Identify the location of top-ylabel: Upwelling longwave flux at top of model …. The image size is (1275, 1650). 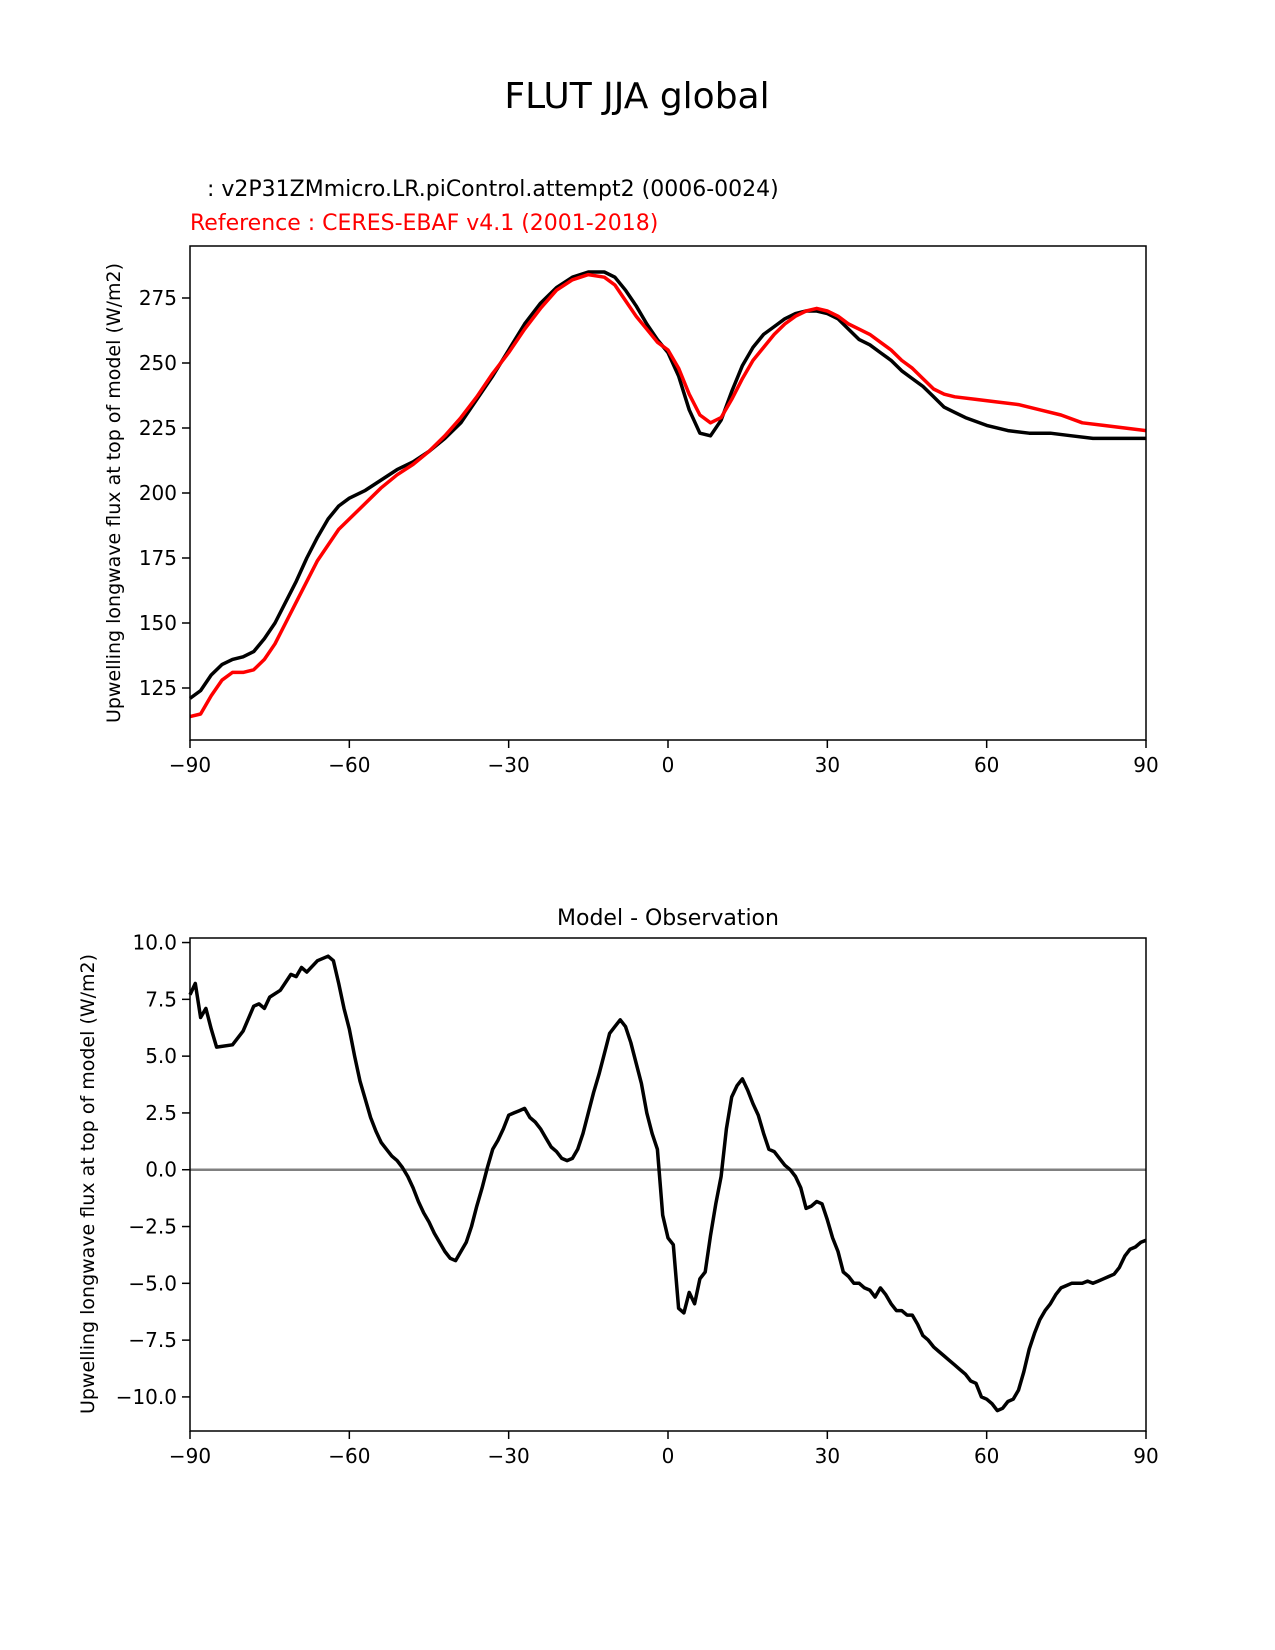
(114, 493).